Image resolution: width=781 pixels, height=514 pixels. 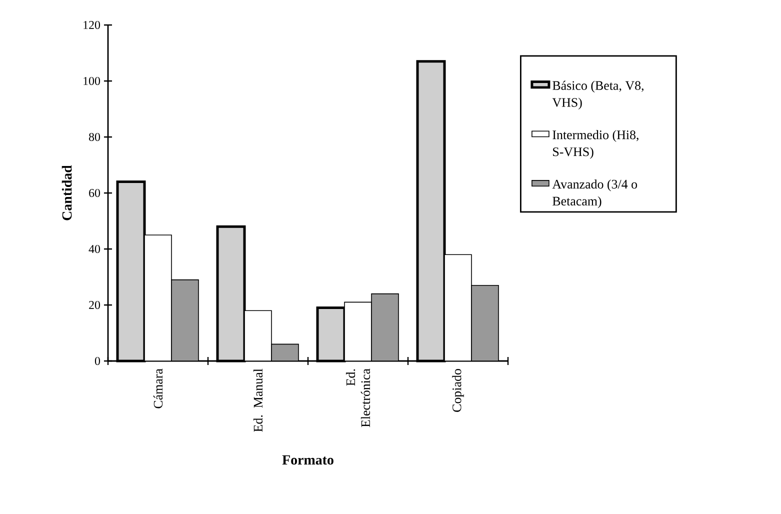 I want to click on legend-label: Avanzado (3/4 o Betacam), so click(x=595, y=193).